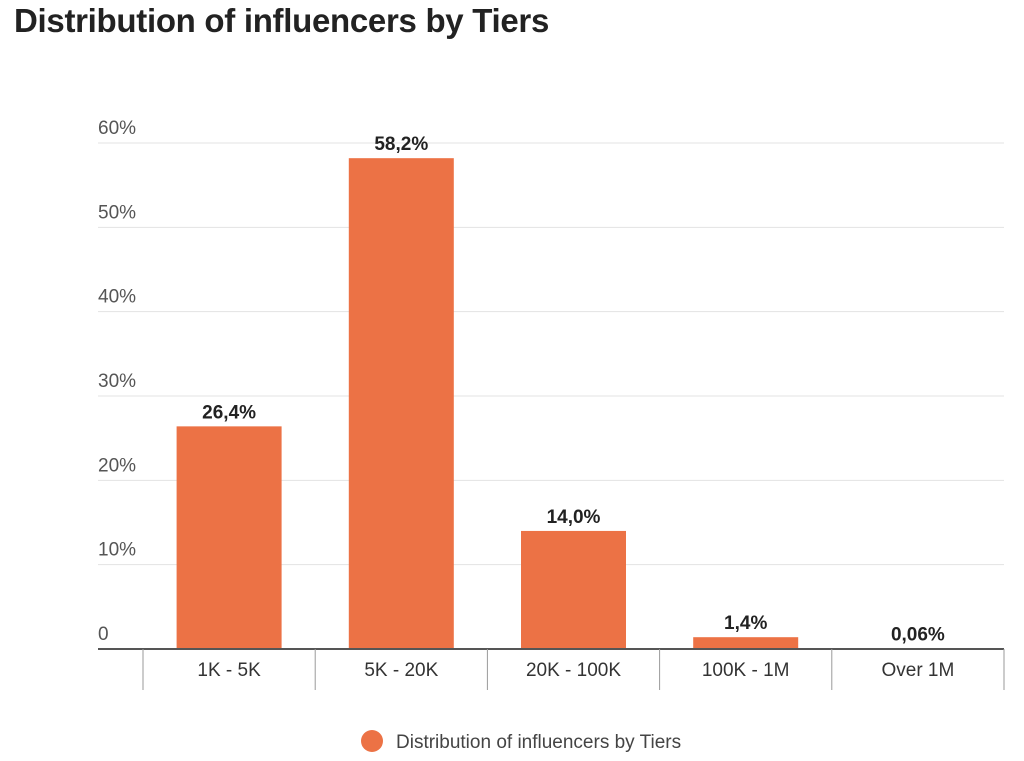  I want to click on y-tick-label: 10%, so click(117, 550).